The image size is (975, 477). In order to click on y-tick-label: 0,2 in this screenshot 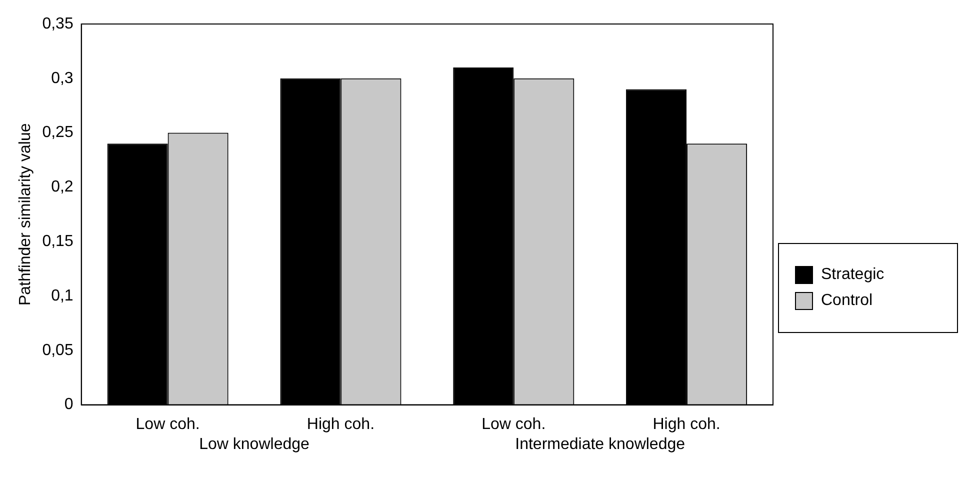, I will do `click(62, 187)`.